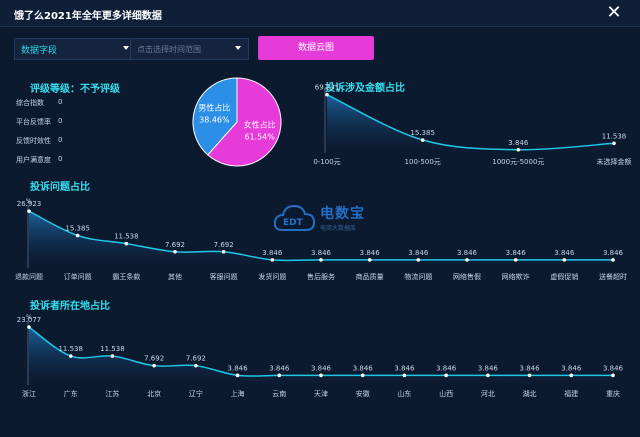 This screenshot has height=437, width=640. What do you see at coordinates (71, 393) in the screenshot?
I see `x-tick-label: 广东` at bounding box center [71, 393].